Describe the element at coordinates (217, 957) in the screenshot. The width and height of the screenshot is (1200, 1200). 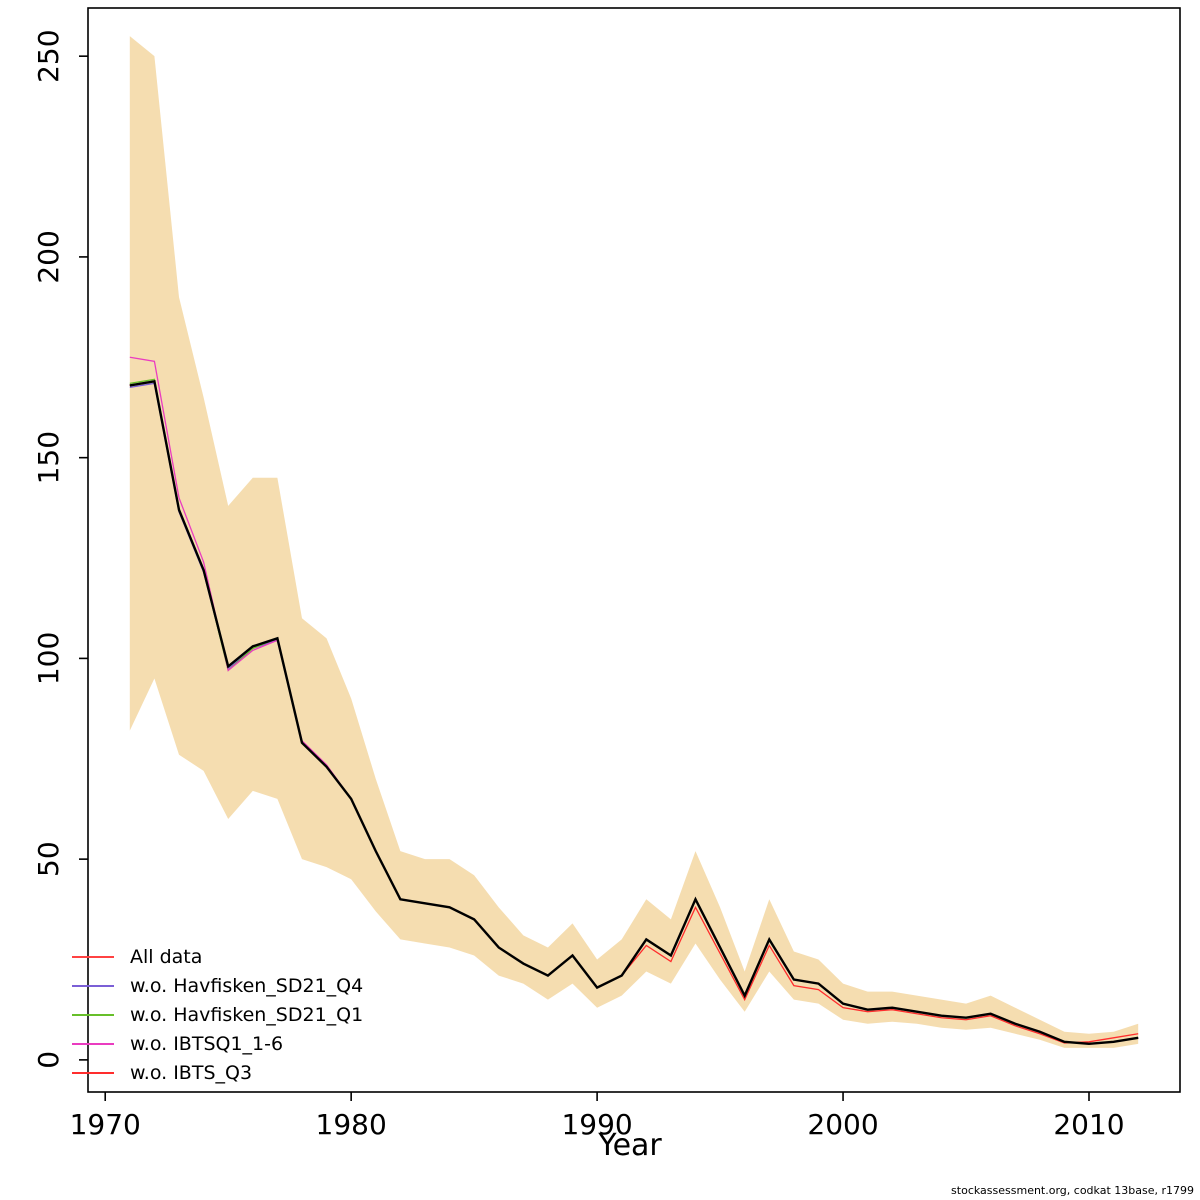
I see `legend-item-0: All data` at that location.